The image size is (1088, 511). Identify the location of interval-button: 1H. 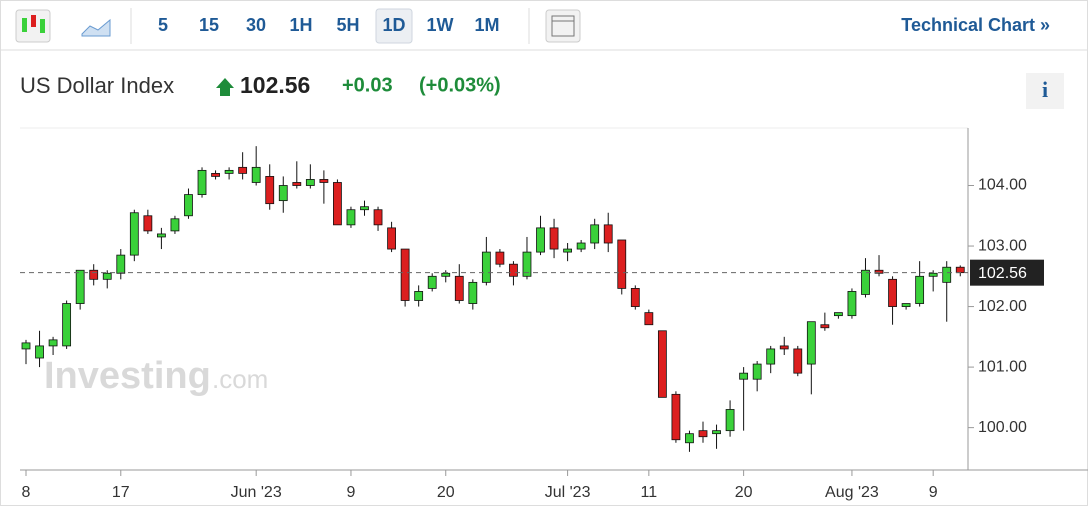
(300, 25).